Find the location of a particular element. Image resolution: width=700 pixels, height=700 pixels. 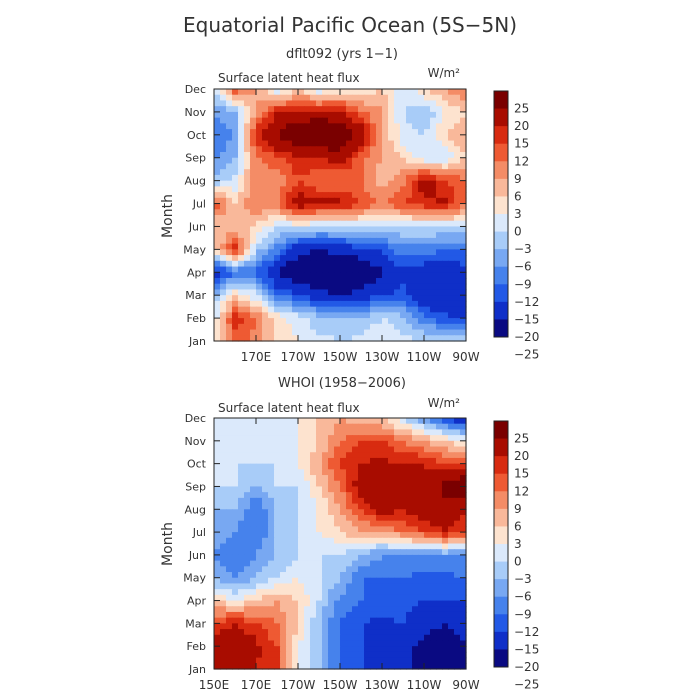

month-tick-label: Apr is located at coordinates (197, 601).